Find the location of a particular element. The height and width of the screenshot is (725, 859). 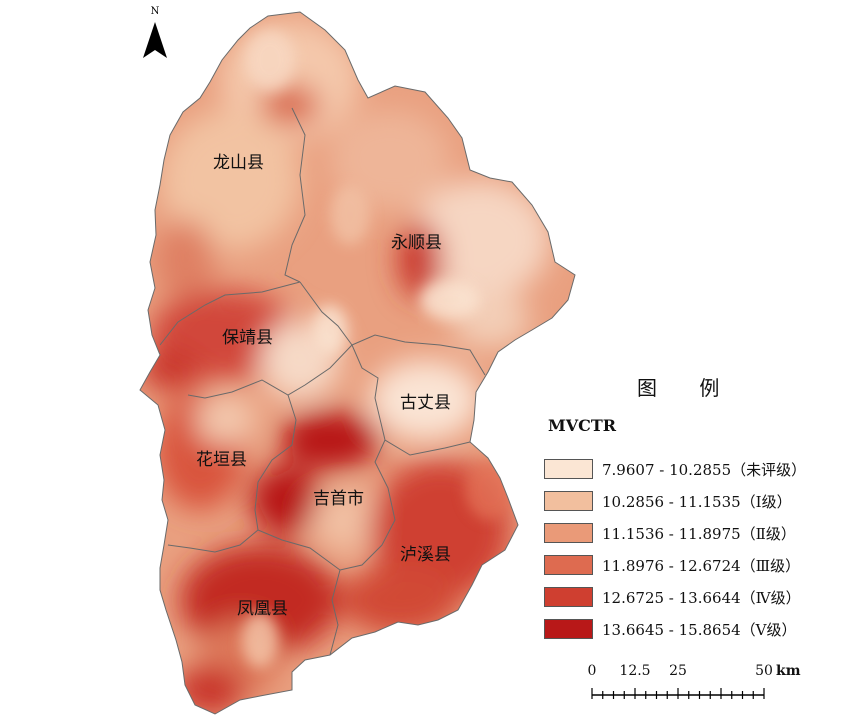

legend-label: 11.8976 - 12.6724（Ⅲ级） is located at coordinates (701, 565).